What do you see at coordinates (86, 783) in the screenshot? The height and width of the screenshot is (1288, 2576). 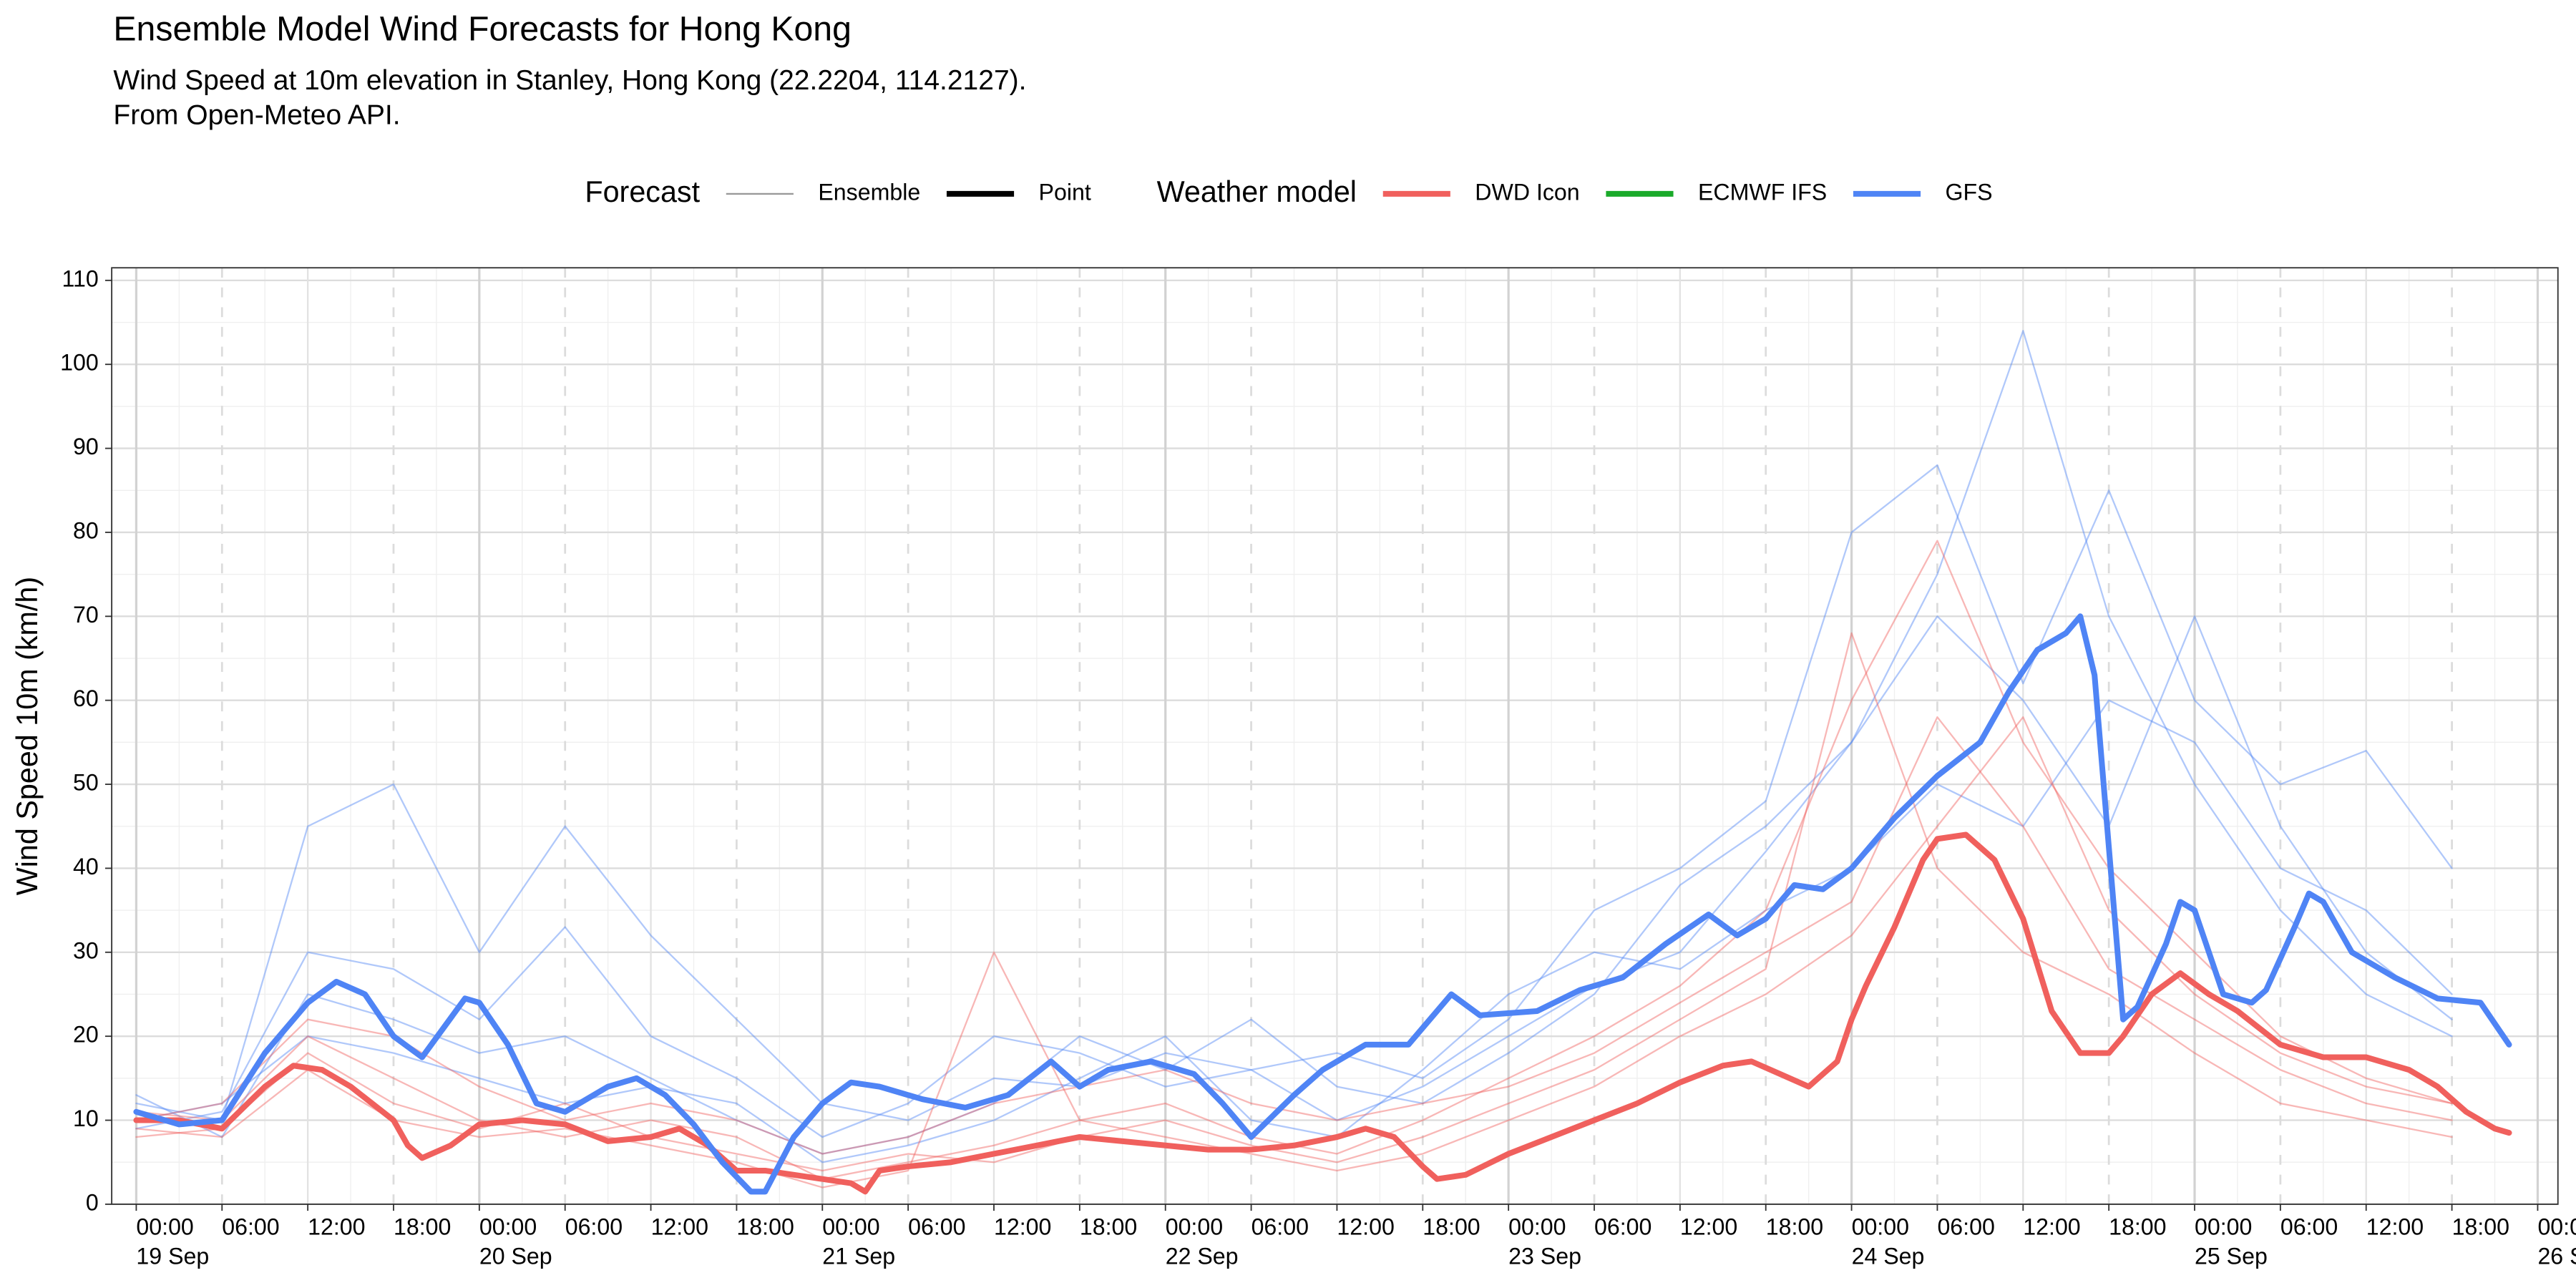 I see `y-tick-label: 50` at bounding box center [86, 783].